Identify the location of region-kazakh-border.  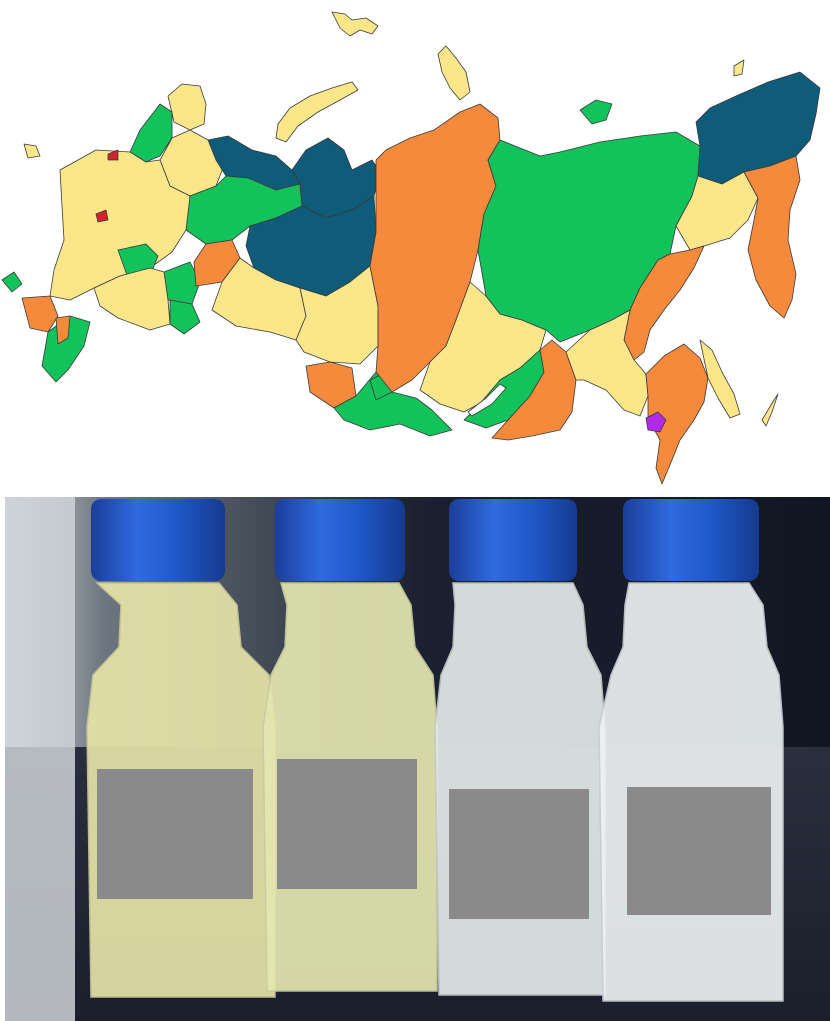
(132, 299).